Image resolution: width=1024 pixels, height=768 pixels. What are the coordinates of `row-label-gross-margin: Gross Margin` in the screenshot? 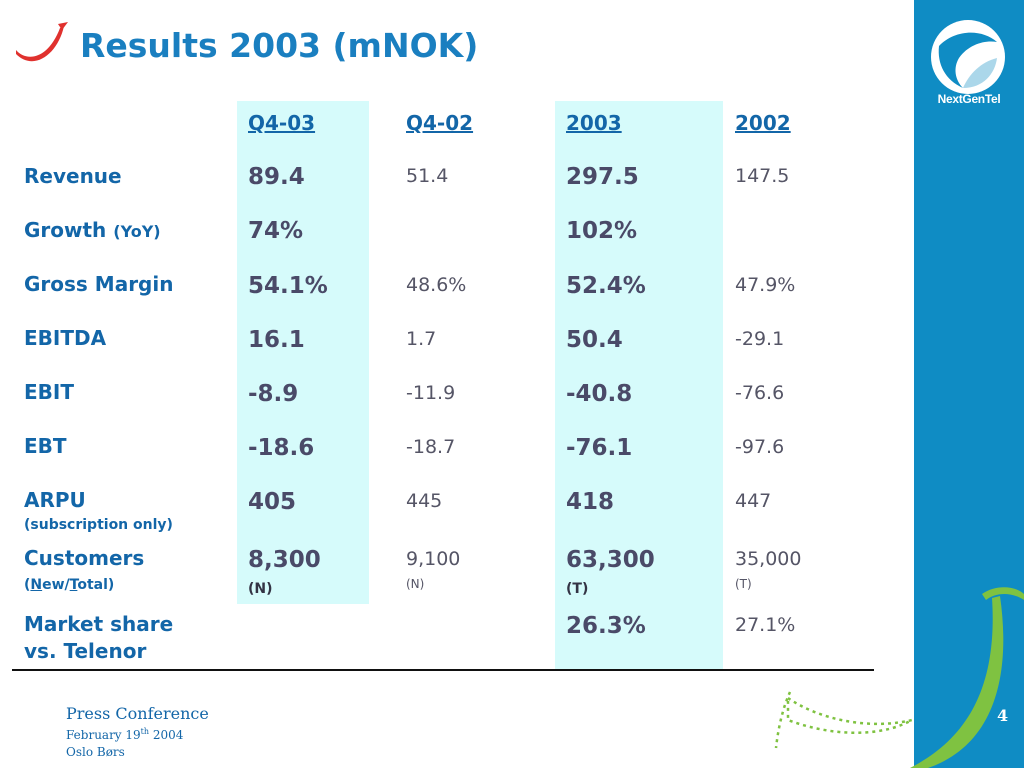 It's located at (99, 284).